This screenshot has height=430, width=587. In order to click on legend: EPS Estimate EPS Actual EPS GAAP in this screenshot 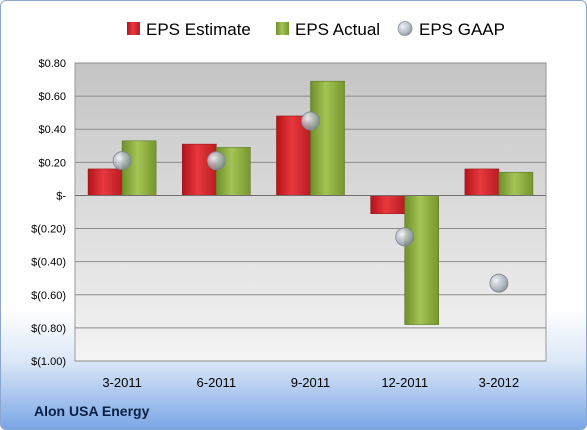, I will do `click(316, 29)`.